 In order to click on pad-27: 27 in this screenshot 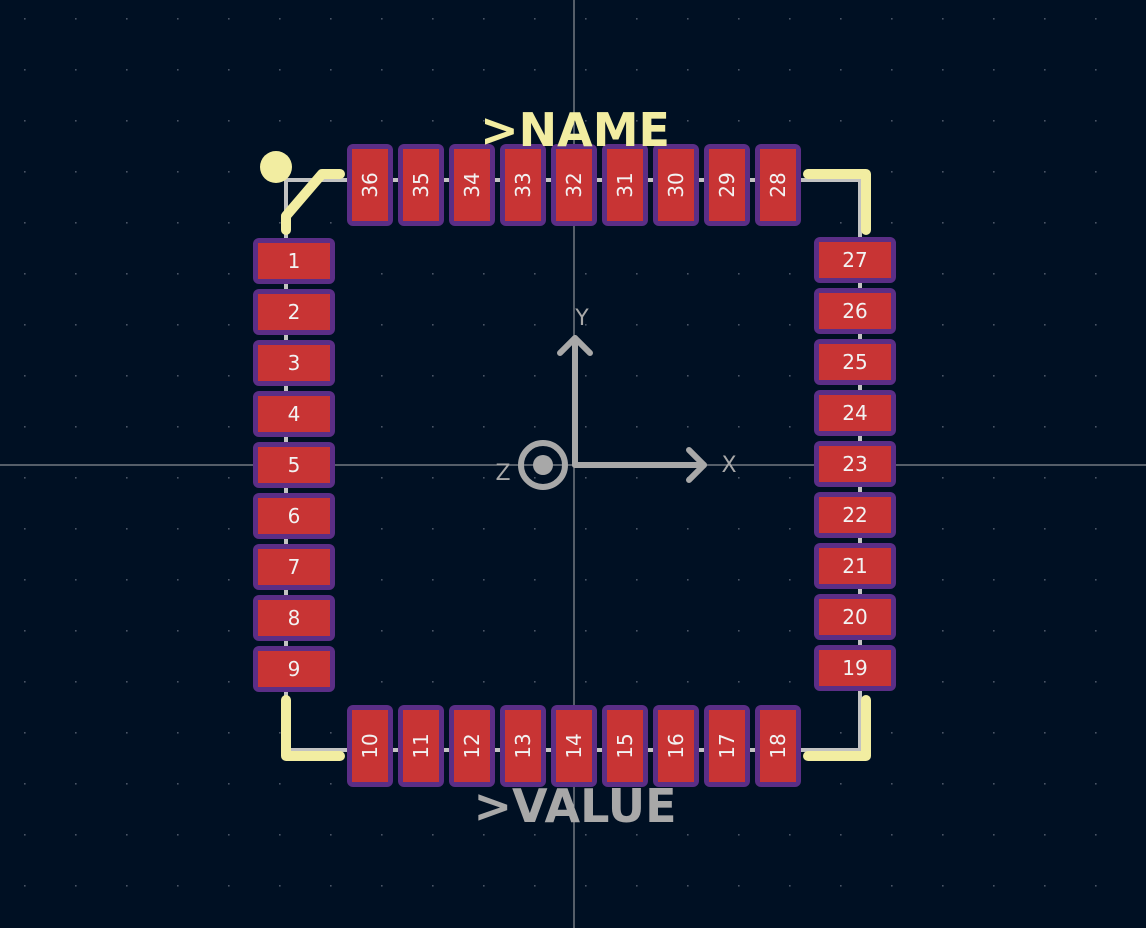, I will do `click(855, 260)`.